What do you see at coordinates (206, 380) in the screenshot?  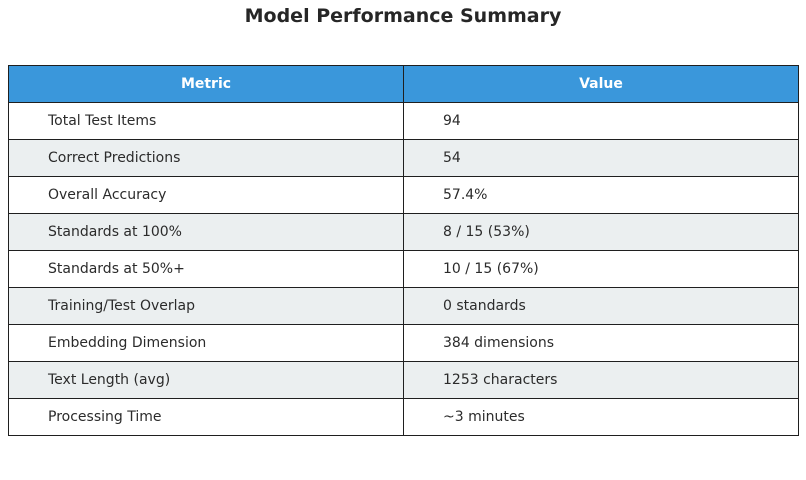 I see `metric-cell: Text Length (avg)` at bounding box center [206, 380].